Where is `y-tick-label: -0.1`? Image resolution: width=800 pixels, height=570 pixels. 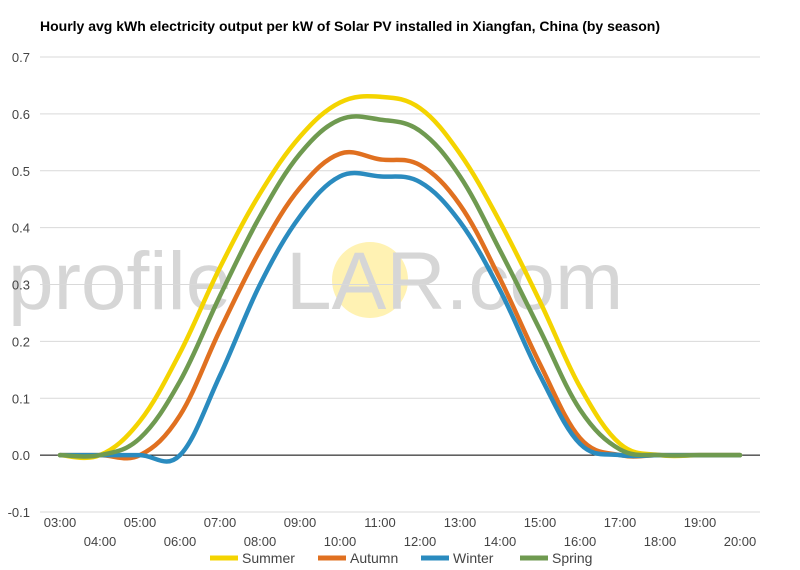
y-tick-label: -0.1 is located at coordinates (19, 512).